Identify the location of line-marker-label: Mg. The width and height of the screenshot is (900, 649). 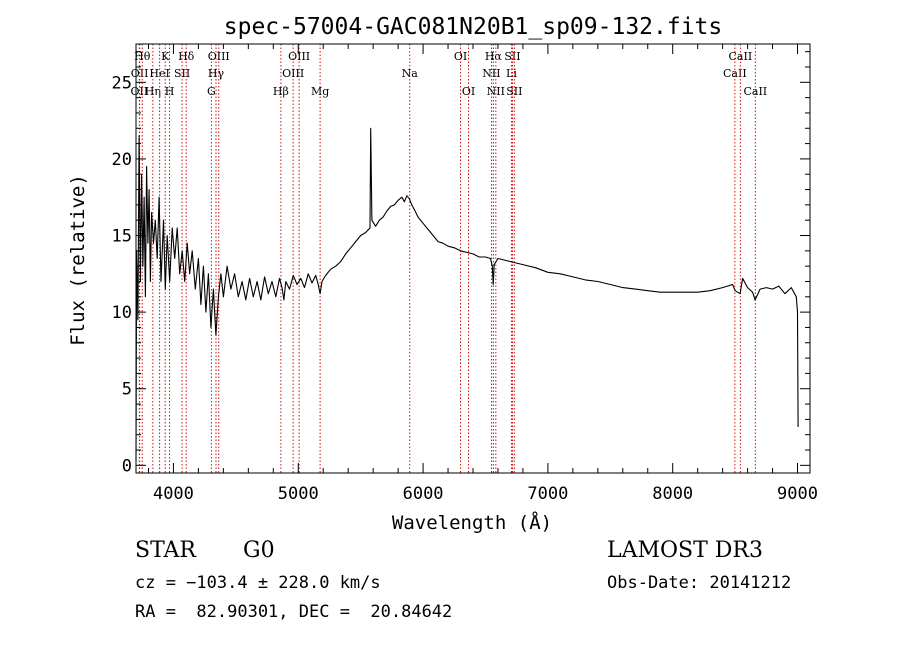
(320, 91).